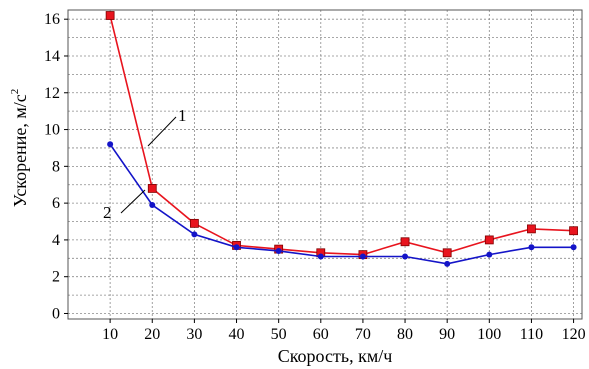 The height and width of the screenshot is (369, 589). Describe the element at coordinates (15, 92) in the screenshot. I see `y-axis-label-superscript: 2` at that location.